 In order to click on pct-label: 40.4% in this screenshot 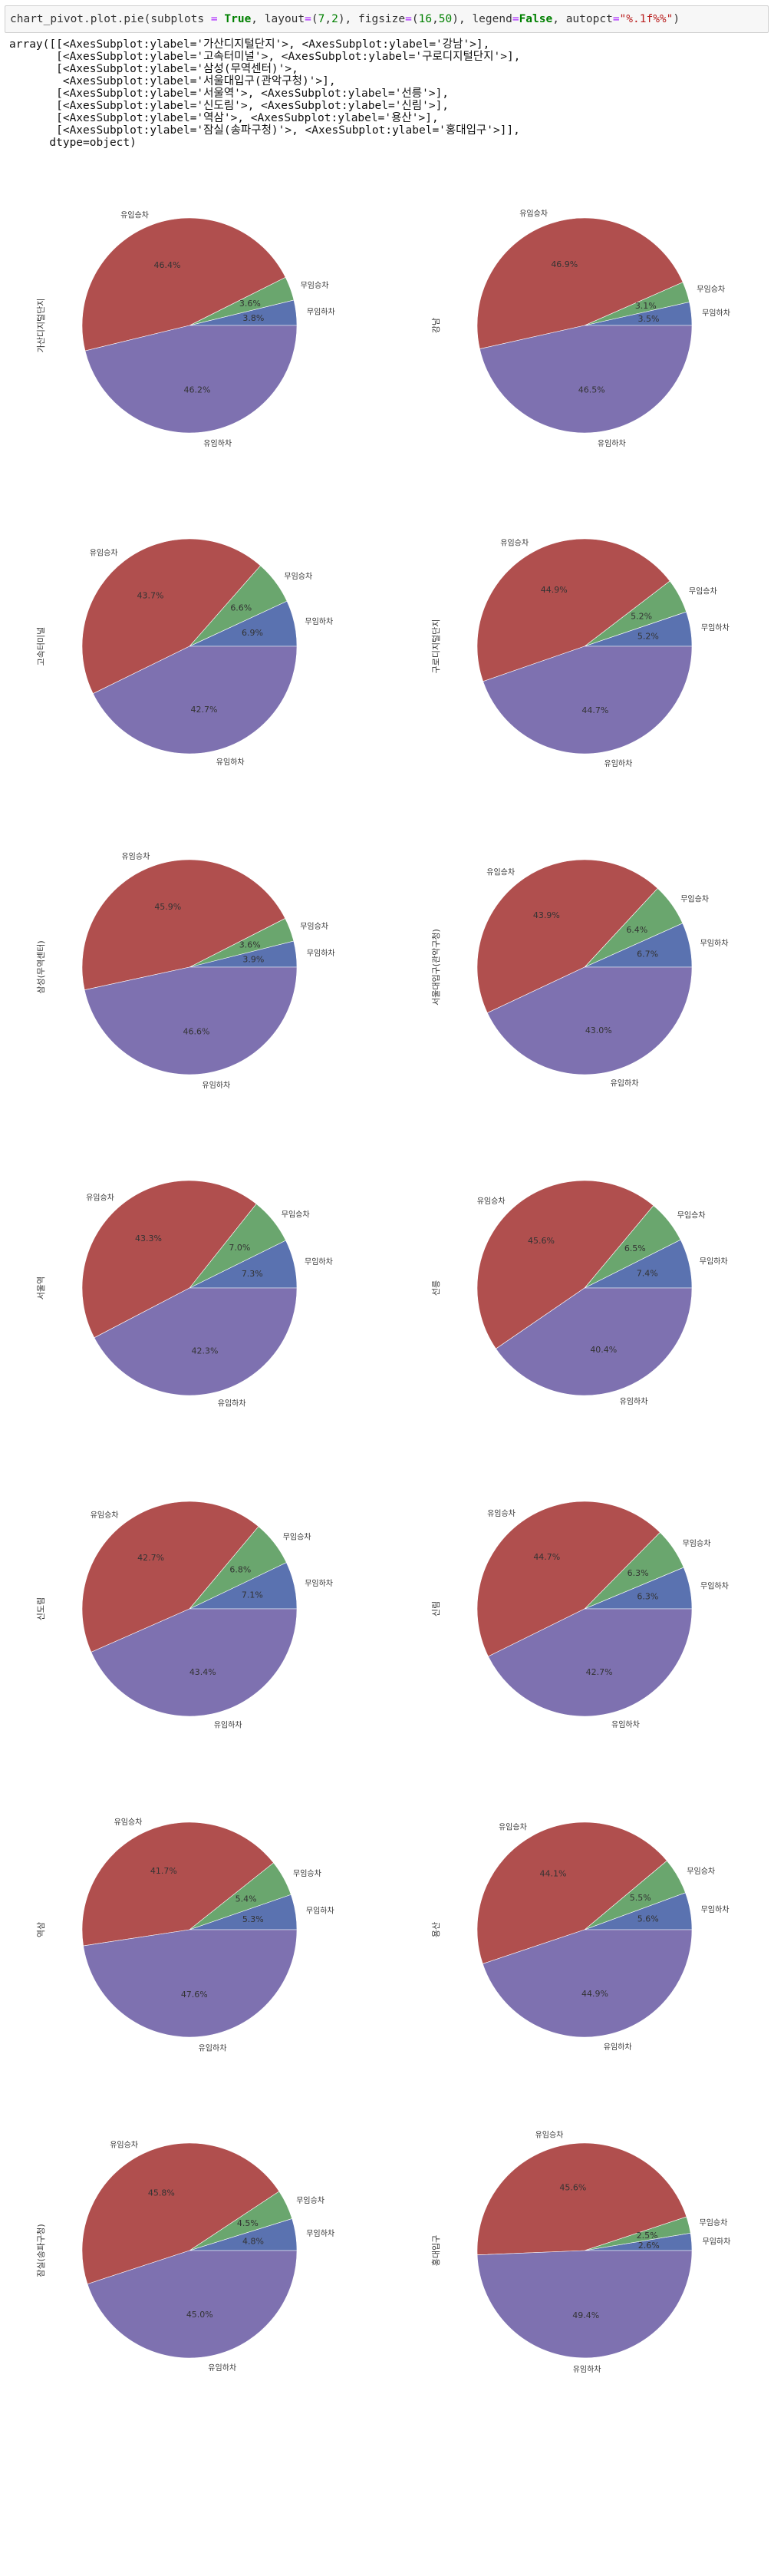, I will do `click(603, 1350)`.